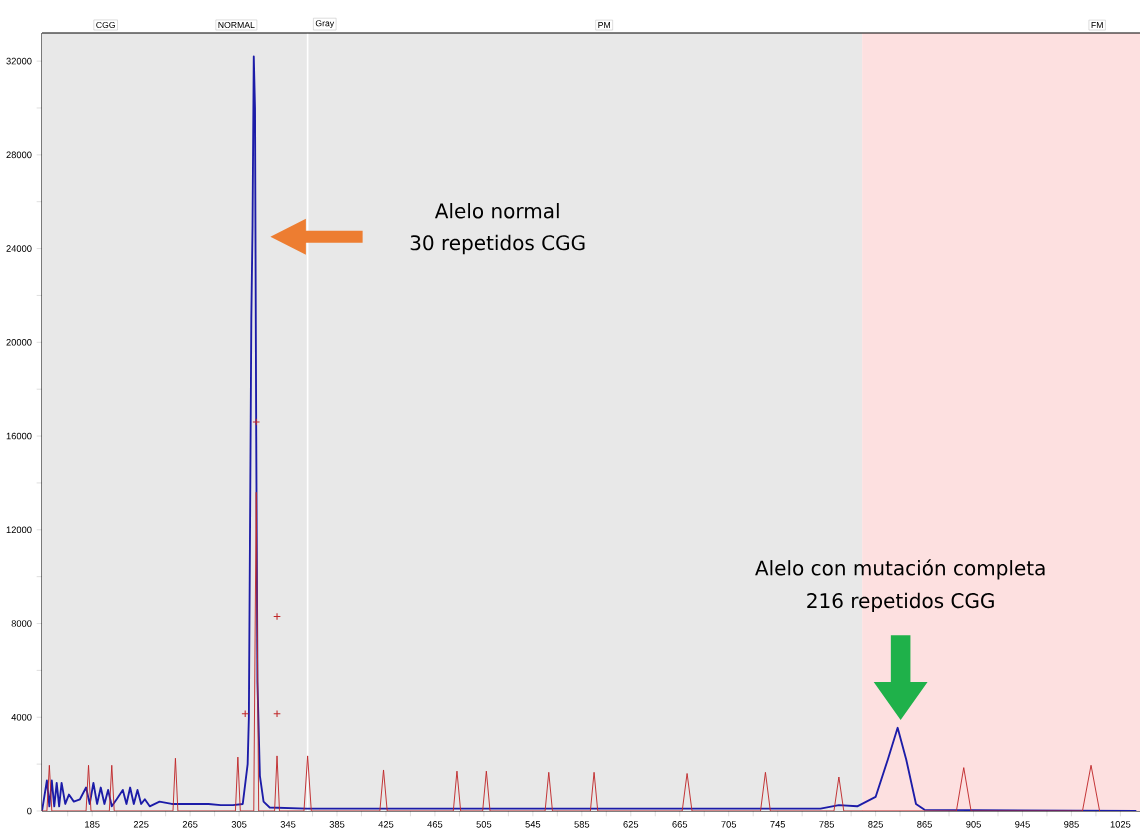  What do you see at coordinates (900, 602) in the screenshot?
I see `annotation: 216 repetidos CGG` at bounding box center [900, 602].